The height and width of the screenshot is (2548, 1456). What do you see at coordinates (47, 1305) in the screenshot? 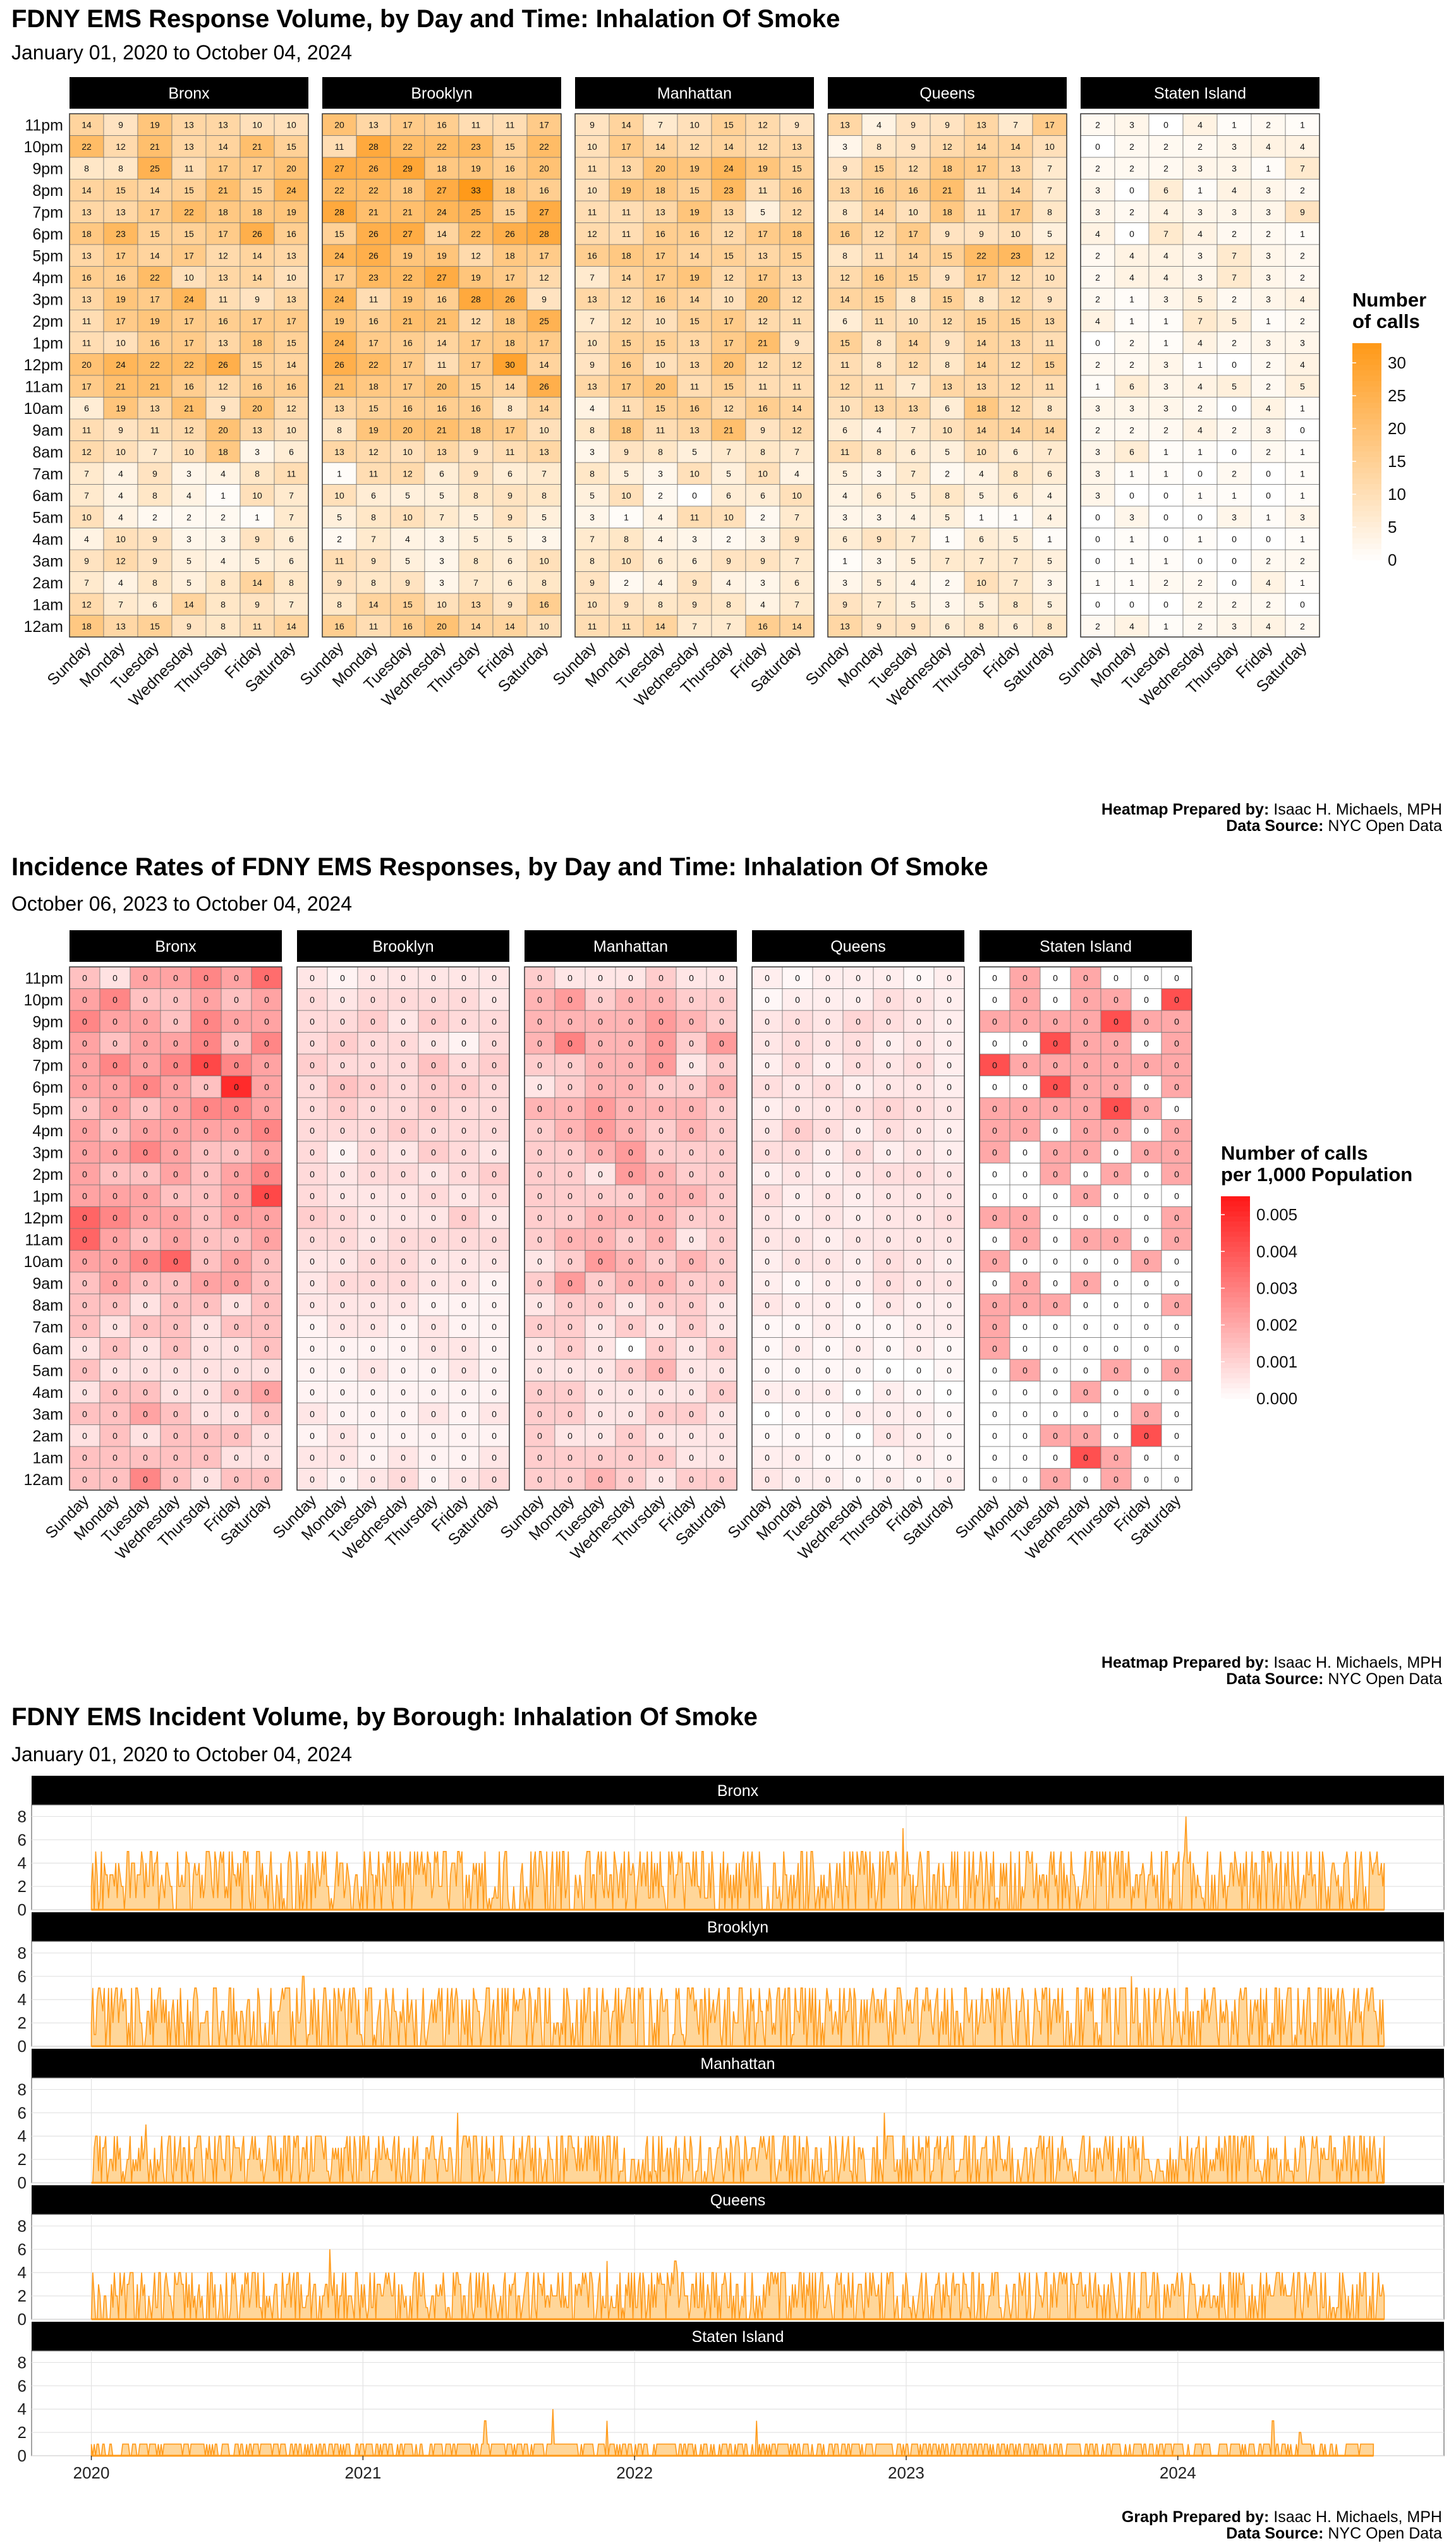
I see `hour-label: 8am` at bounding box center [47, 1305].